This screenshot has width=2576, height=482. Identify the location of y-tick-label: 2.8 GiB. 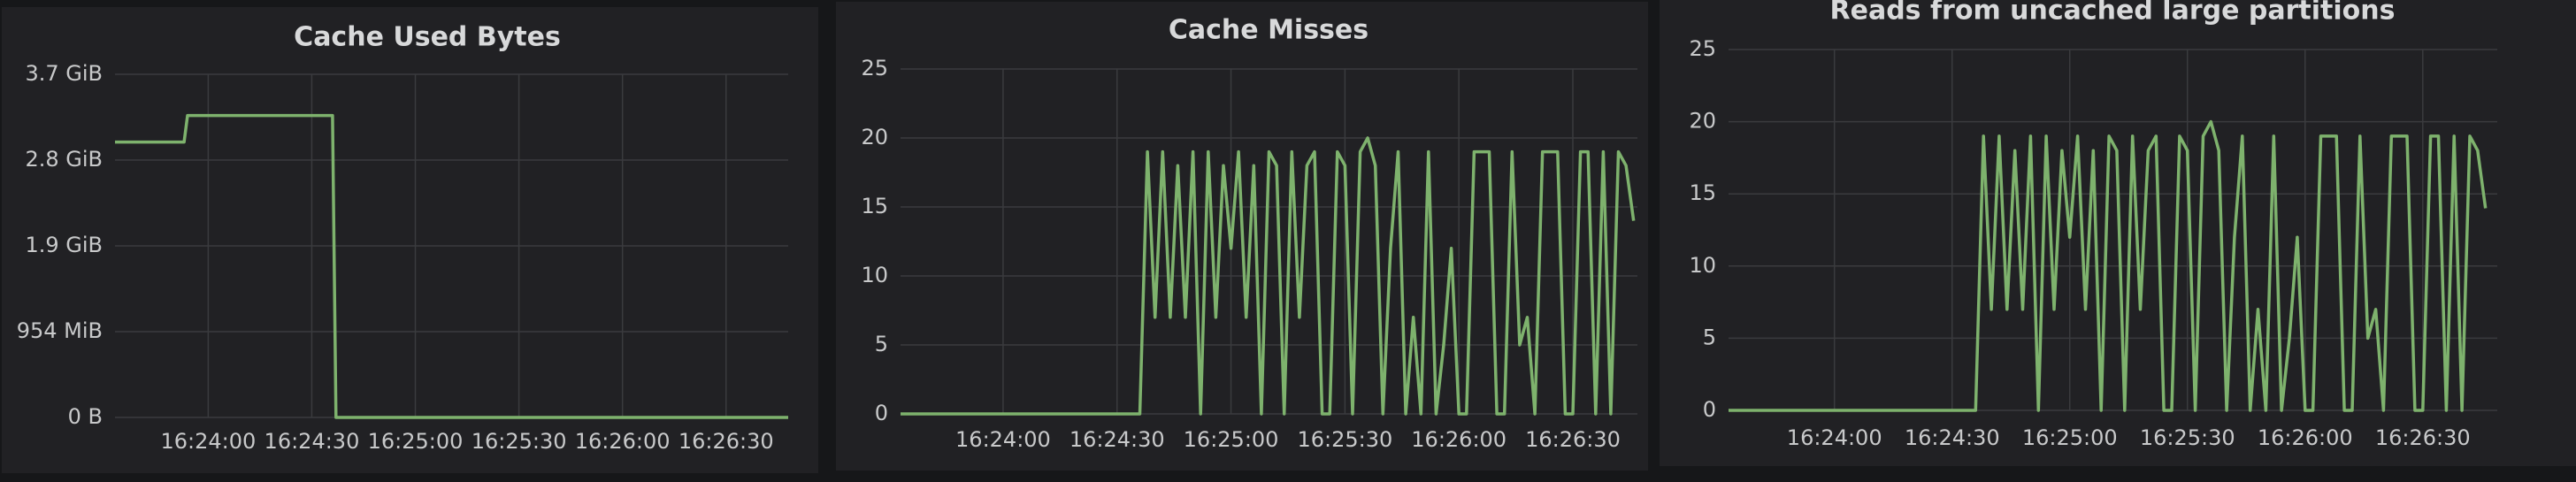
(64, 159).